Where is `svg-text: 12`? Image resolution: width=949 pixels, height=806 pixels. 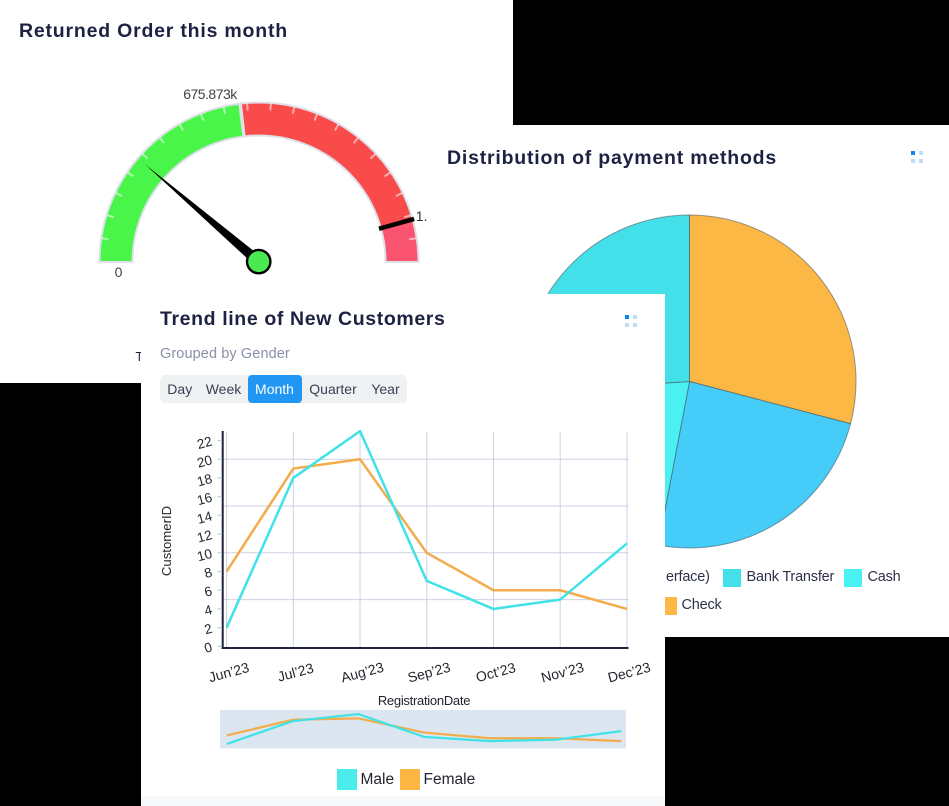 svg-text: 12 is located at coordinates (204, 536).